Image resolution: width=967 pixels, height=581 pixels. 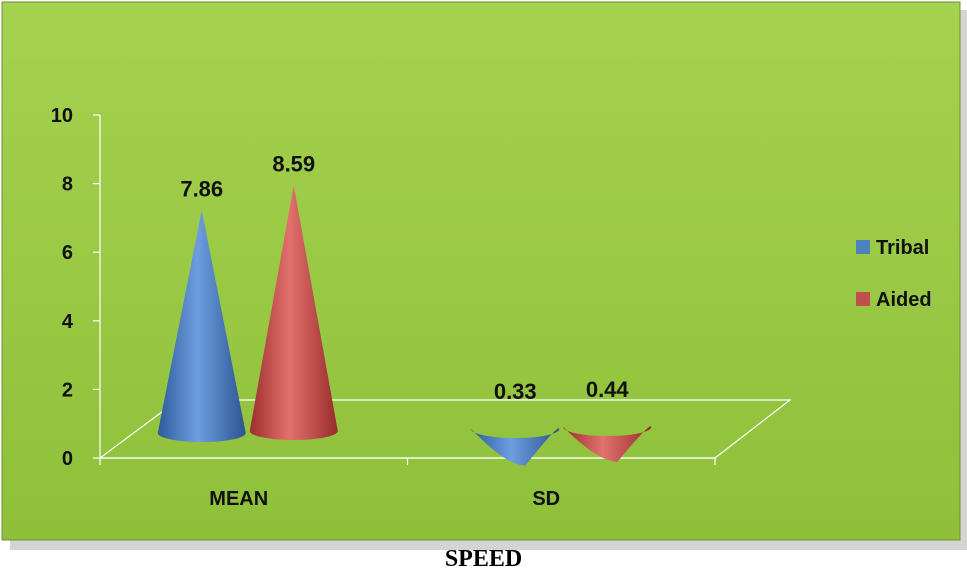 I want to click on x-tick-label: MEAN, so click(x=238, y=499).